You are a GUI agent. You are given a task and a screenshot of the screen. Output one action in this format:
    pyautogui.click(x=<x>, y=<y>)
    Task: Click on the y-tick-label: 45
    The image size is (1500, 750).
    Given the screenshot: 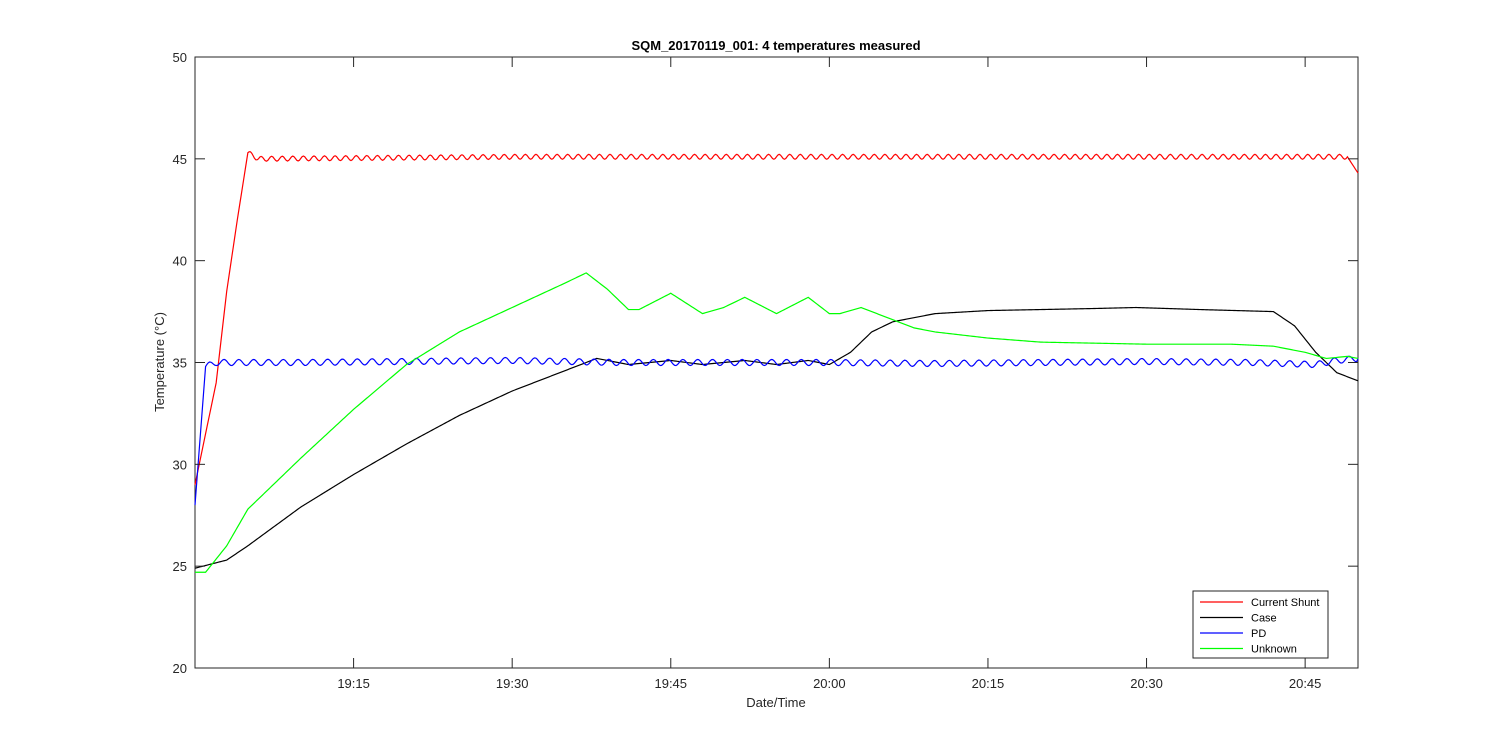 What is the action you would take?
    pyautogui.click(x=180, y=159)
    